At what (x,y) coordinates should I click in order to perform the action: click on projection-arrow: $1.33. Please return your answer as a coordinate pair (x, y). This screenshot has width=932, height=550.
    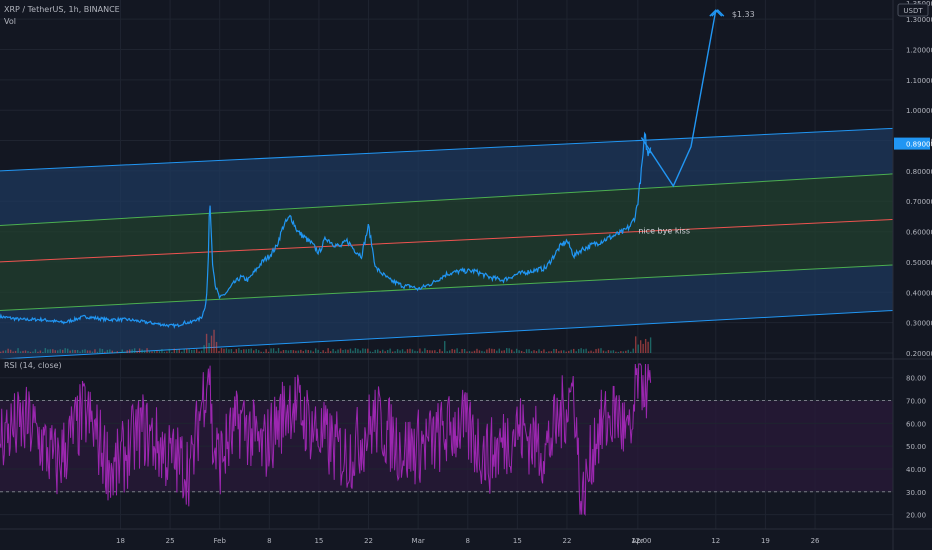
    Looking at the image, I should click on (697, 98).